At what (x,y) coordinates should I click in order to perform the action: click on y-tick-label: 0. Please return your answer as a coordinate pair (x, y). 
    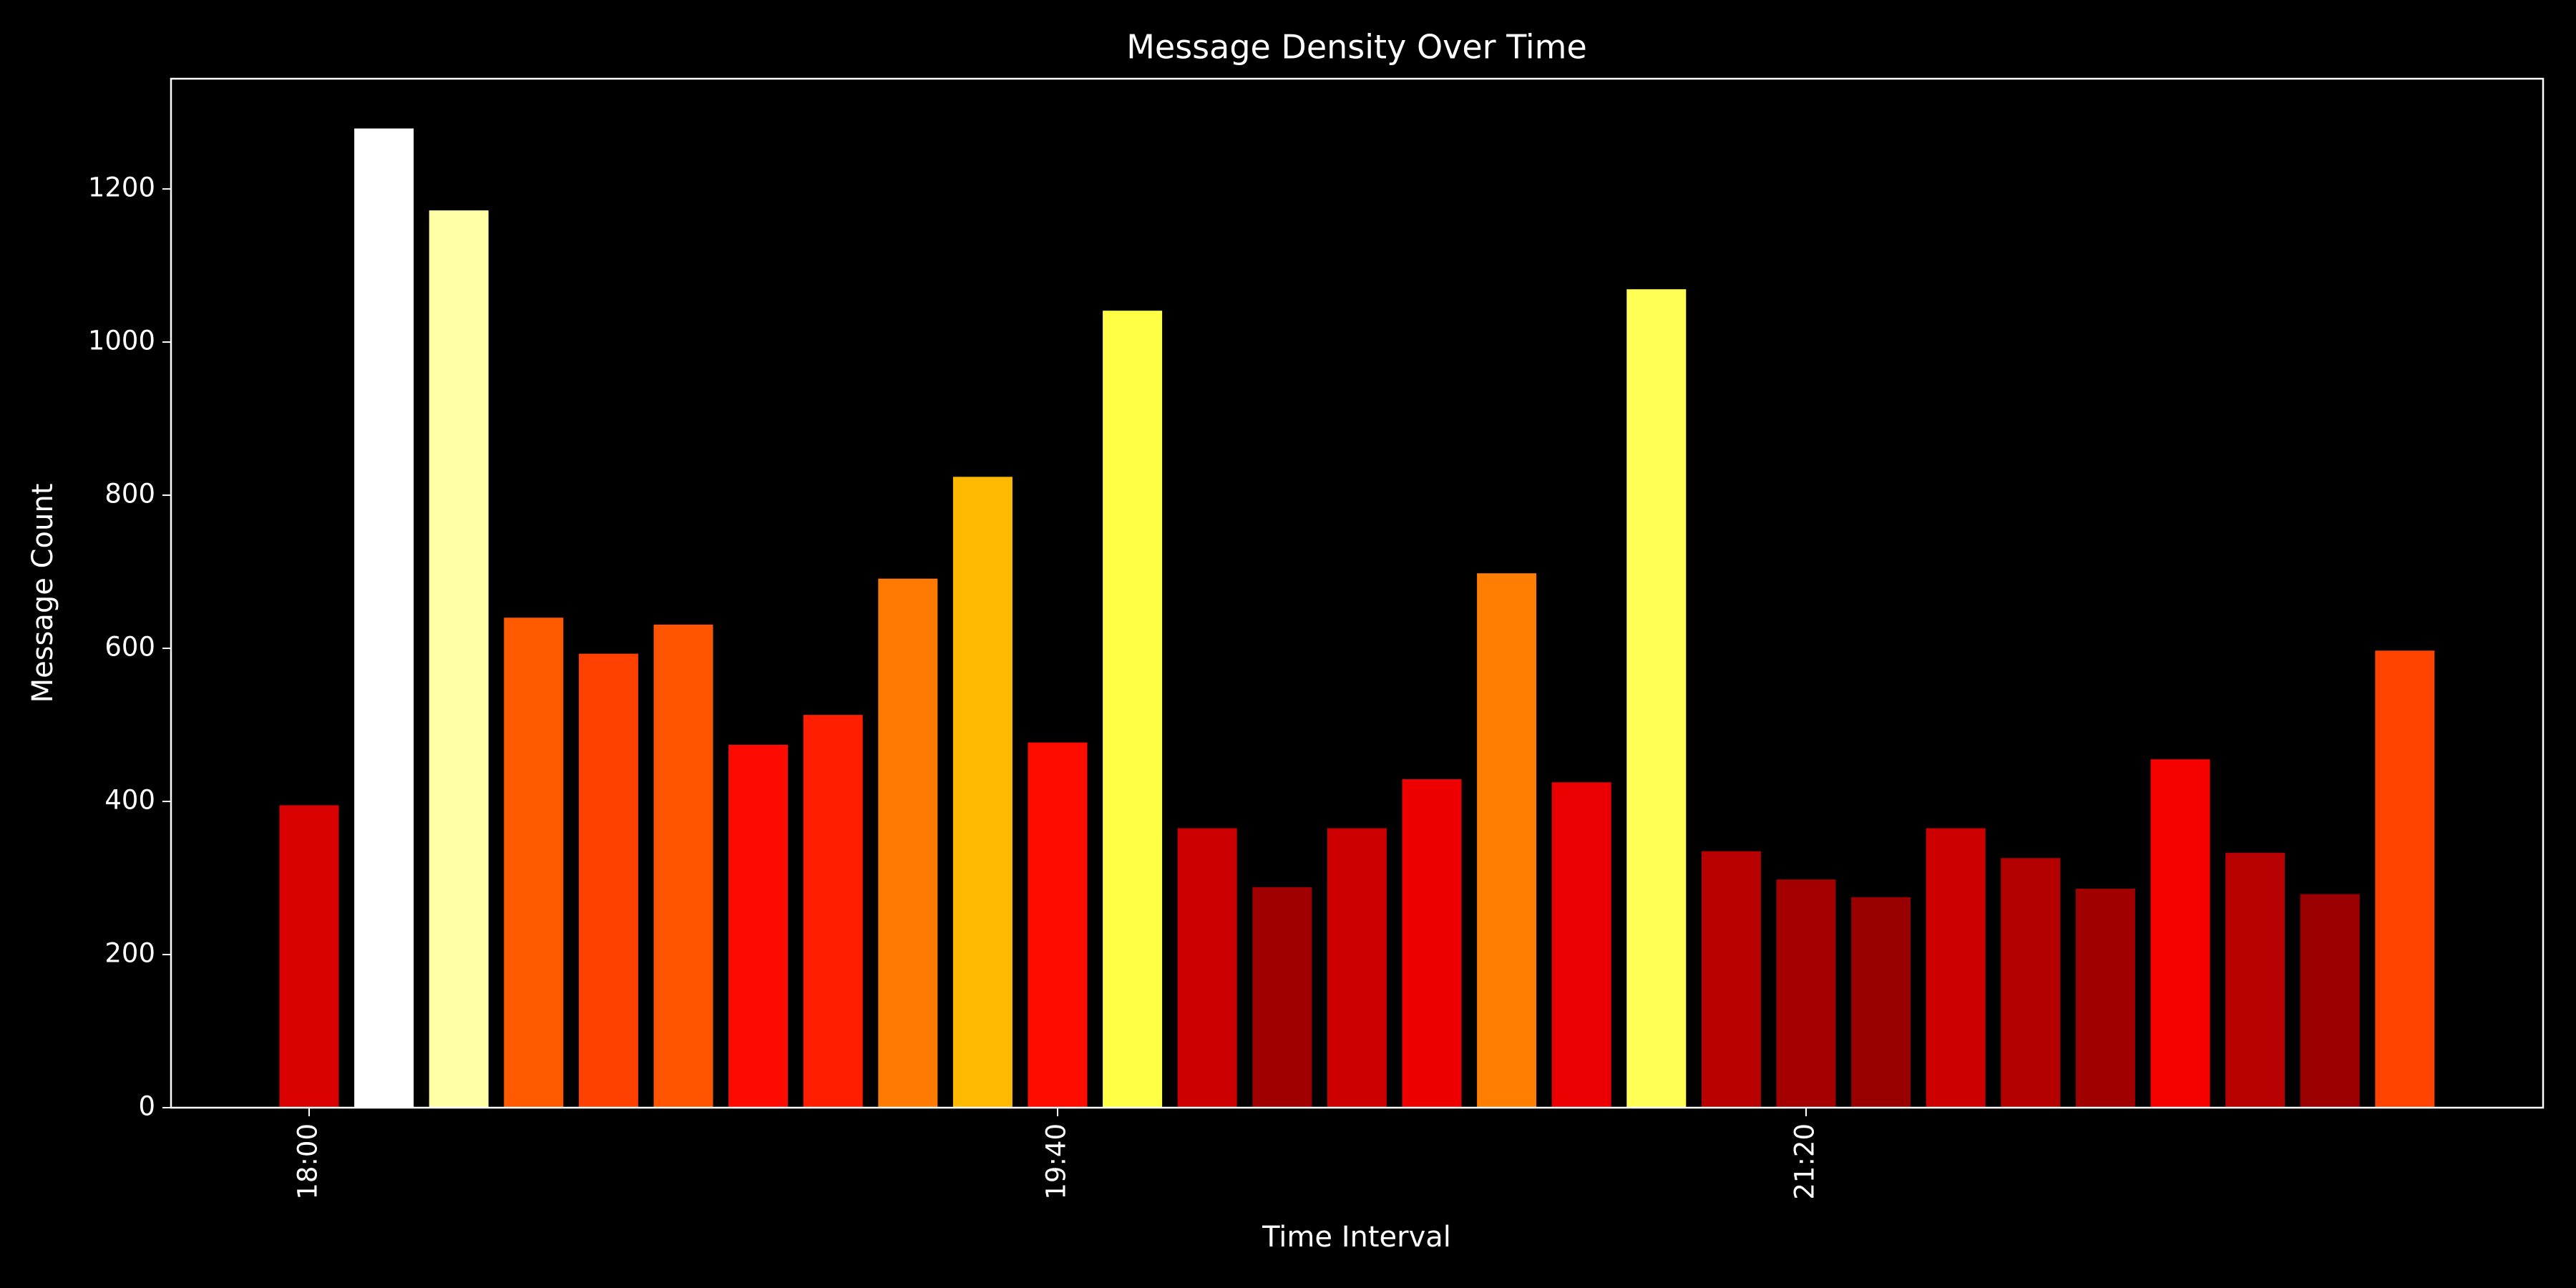
    Looking at the image, I should click on (146, 1106).